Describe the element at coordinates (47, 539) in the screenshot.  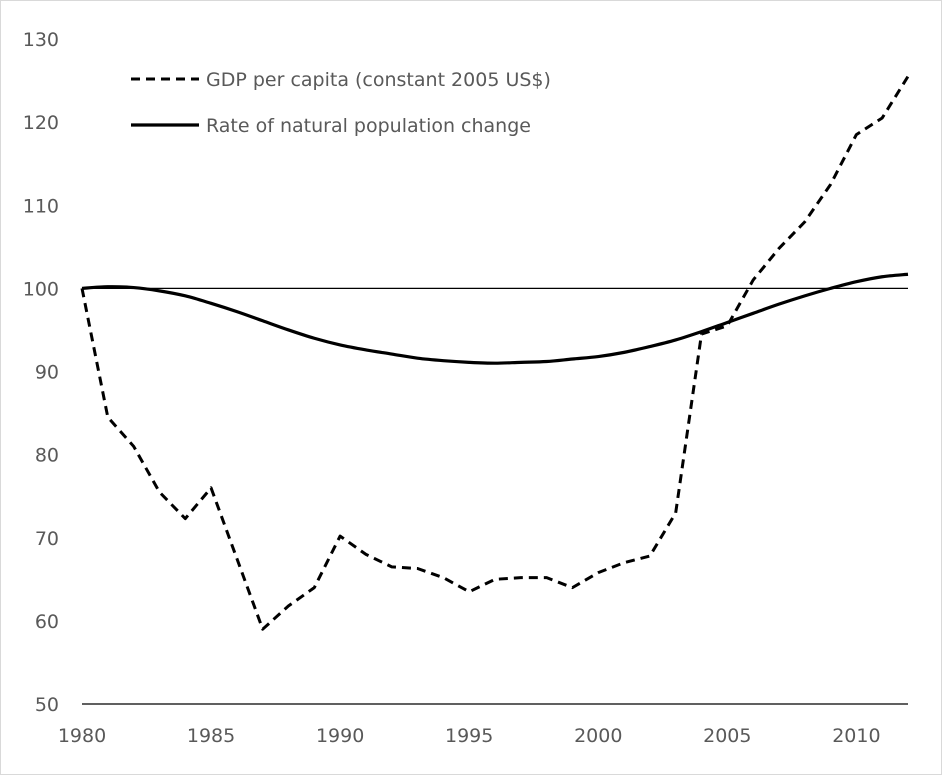
I see `y-tick-label: 70` at that location.